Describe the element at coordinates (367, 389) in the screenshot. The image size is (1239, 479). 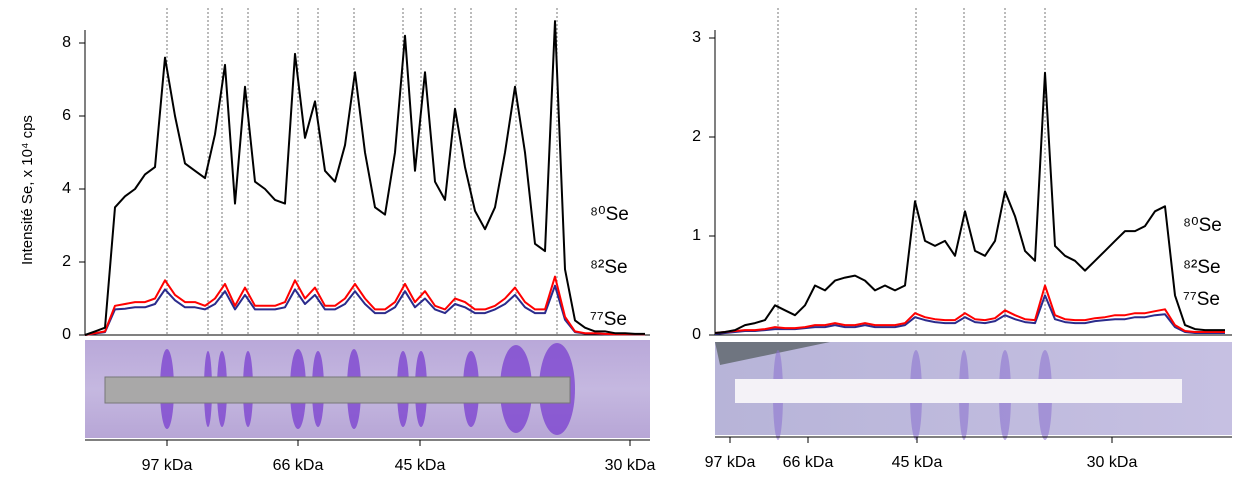
I see `gel-left` at that location.